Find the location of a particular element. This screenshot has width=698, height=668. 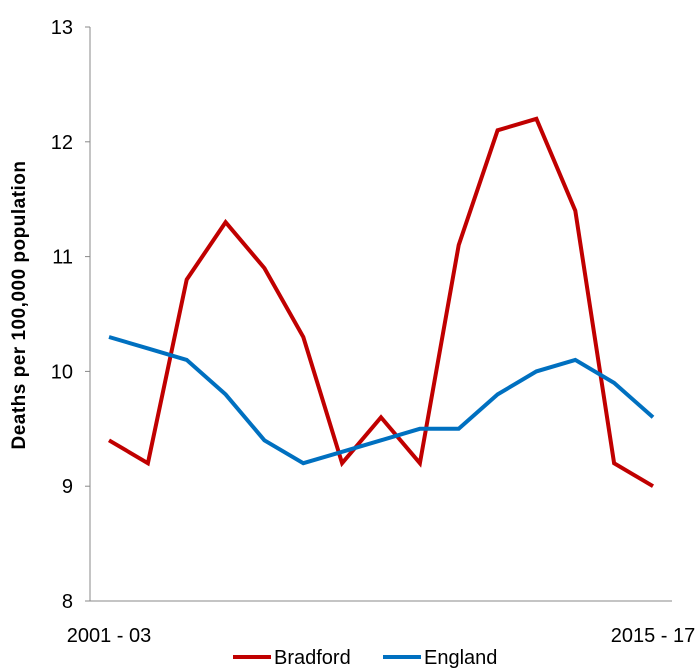

legend-label-bradford: Bradford is located at coordinates (312, 657).